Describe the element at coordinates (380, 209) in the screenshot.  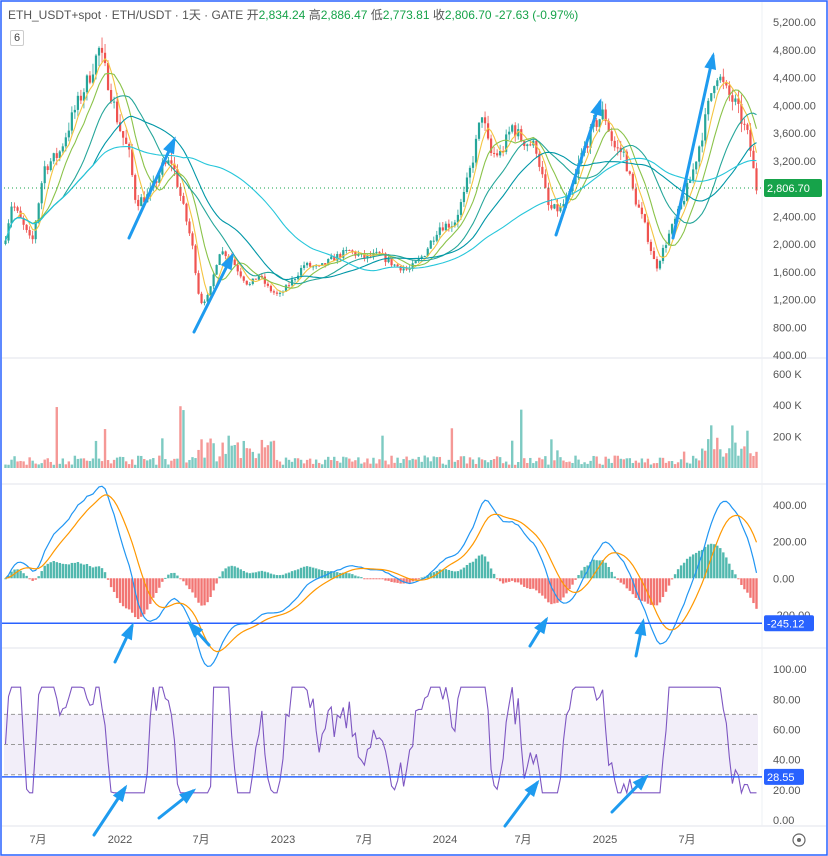
I see `moving-average-line` at that location.